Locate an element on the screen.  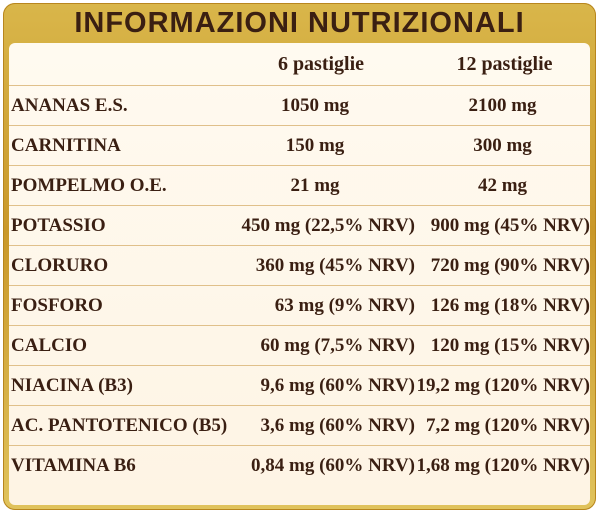
table-row: ANANAS E.S. 1050 mg 2100 mg is located at coordinates (299, 105).